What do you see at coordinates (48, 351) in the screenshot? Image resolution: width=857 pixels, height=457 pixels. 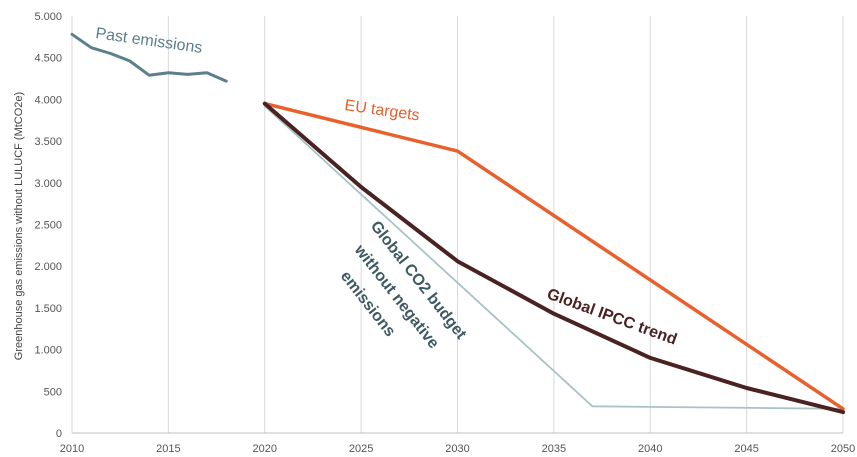 I see `y-tick-label: 1.000` at bounding box center [48, 351].